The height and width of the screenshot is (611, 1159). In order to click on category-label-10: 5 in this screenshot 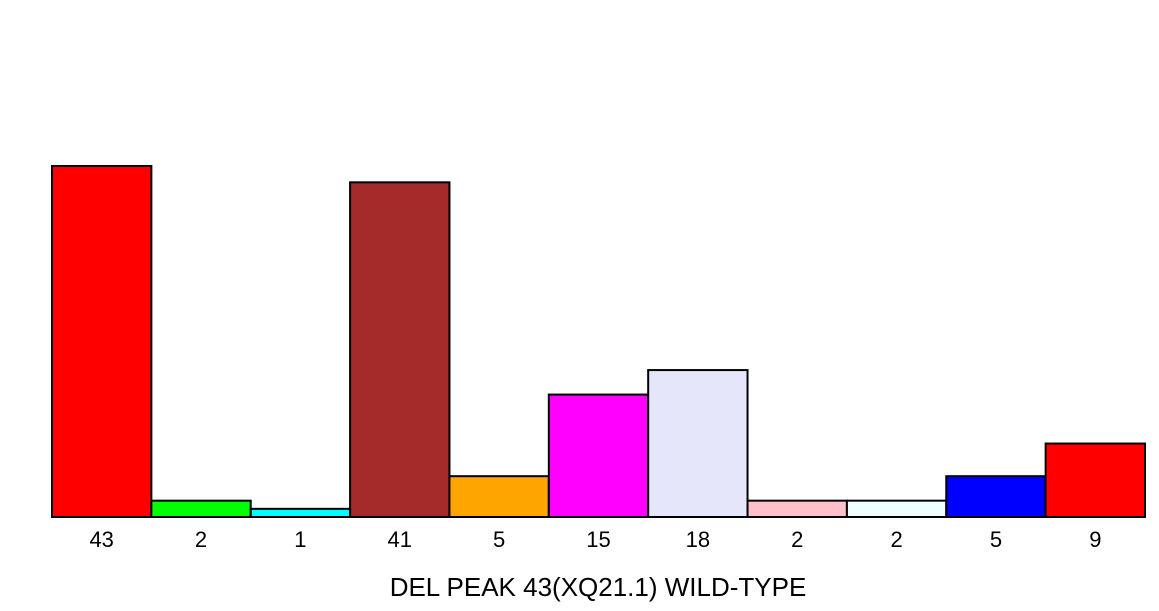, I will do `click(996, 539)`.